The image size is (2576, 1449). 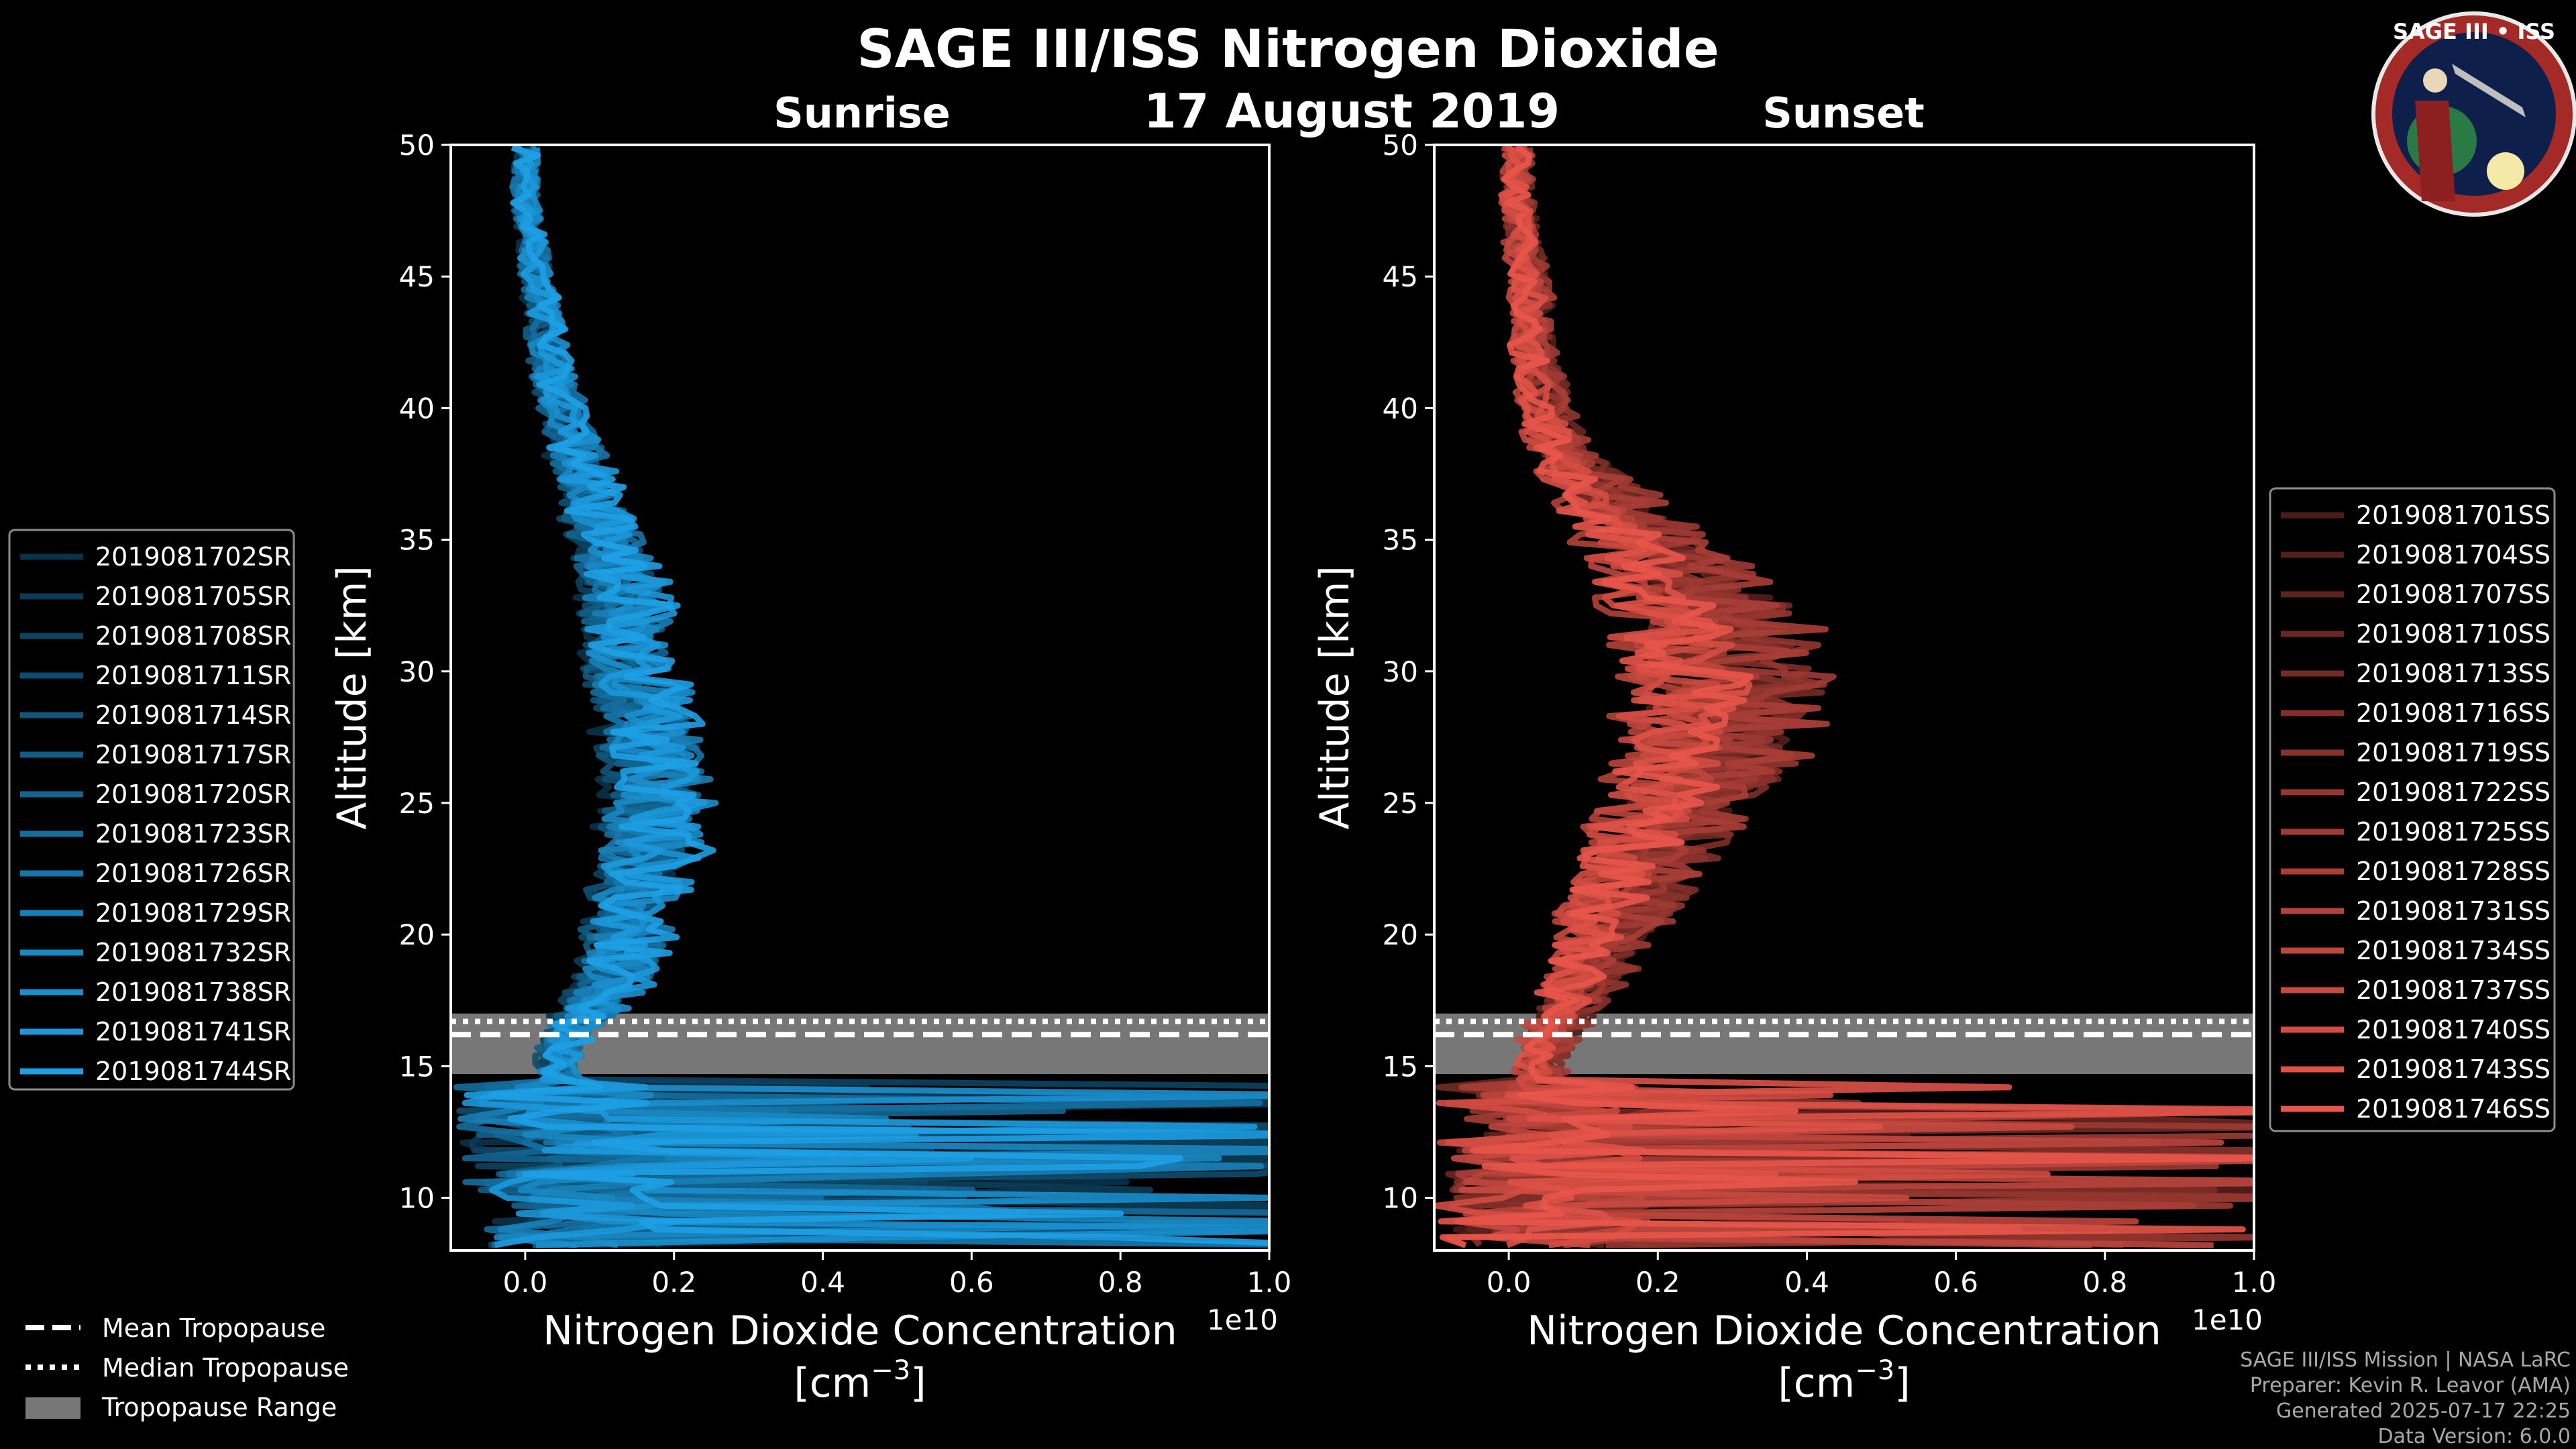 I want to click on legend-label: 2019081702SR, so click(x=193, y=557).